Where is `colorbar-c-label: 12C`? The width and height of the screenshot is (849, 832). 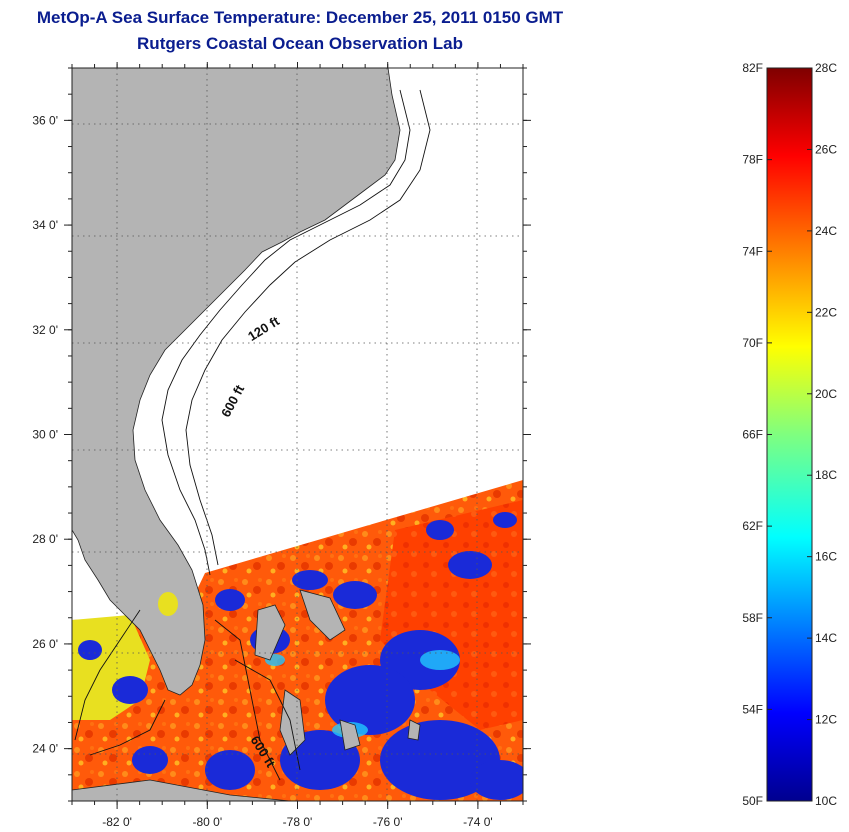 colorbar-c-label: 12C is located at coordinates (826, 720).